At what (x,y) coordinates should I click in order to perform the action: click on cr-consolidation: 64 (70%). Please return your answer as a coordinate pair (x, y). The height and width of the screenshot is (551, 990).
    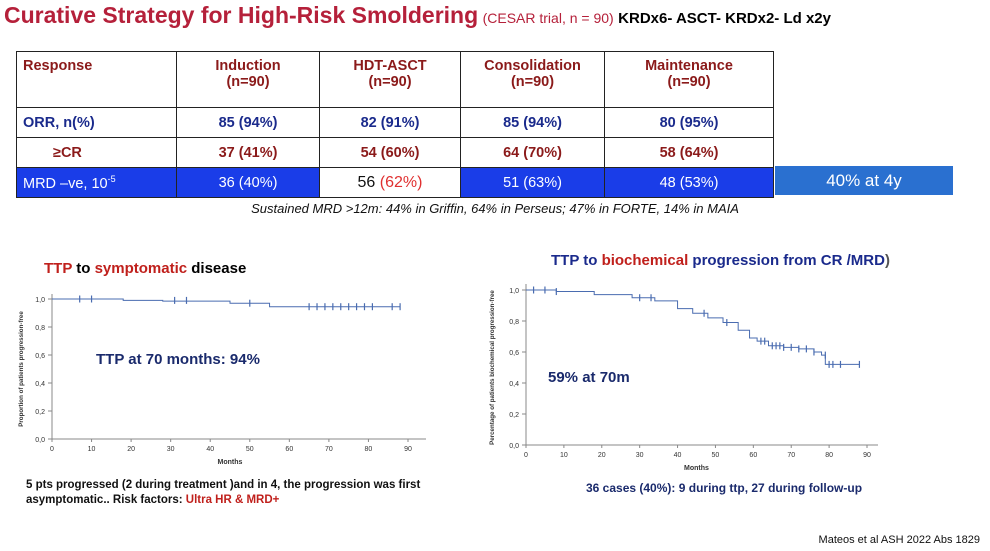
    Looking at the image, I should click on (532, 152).